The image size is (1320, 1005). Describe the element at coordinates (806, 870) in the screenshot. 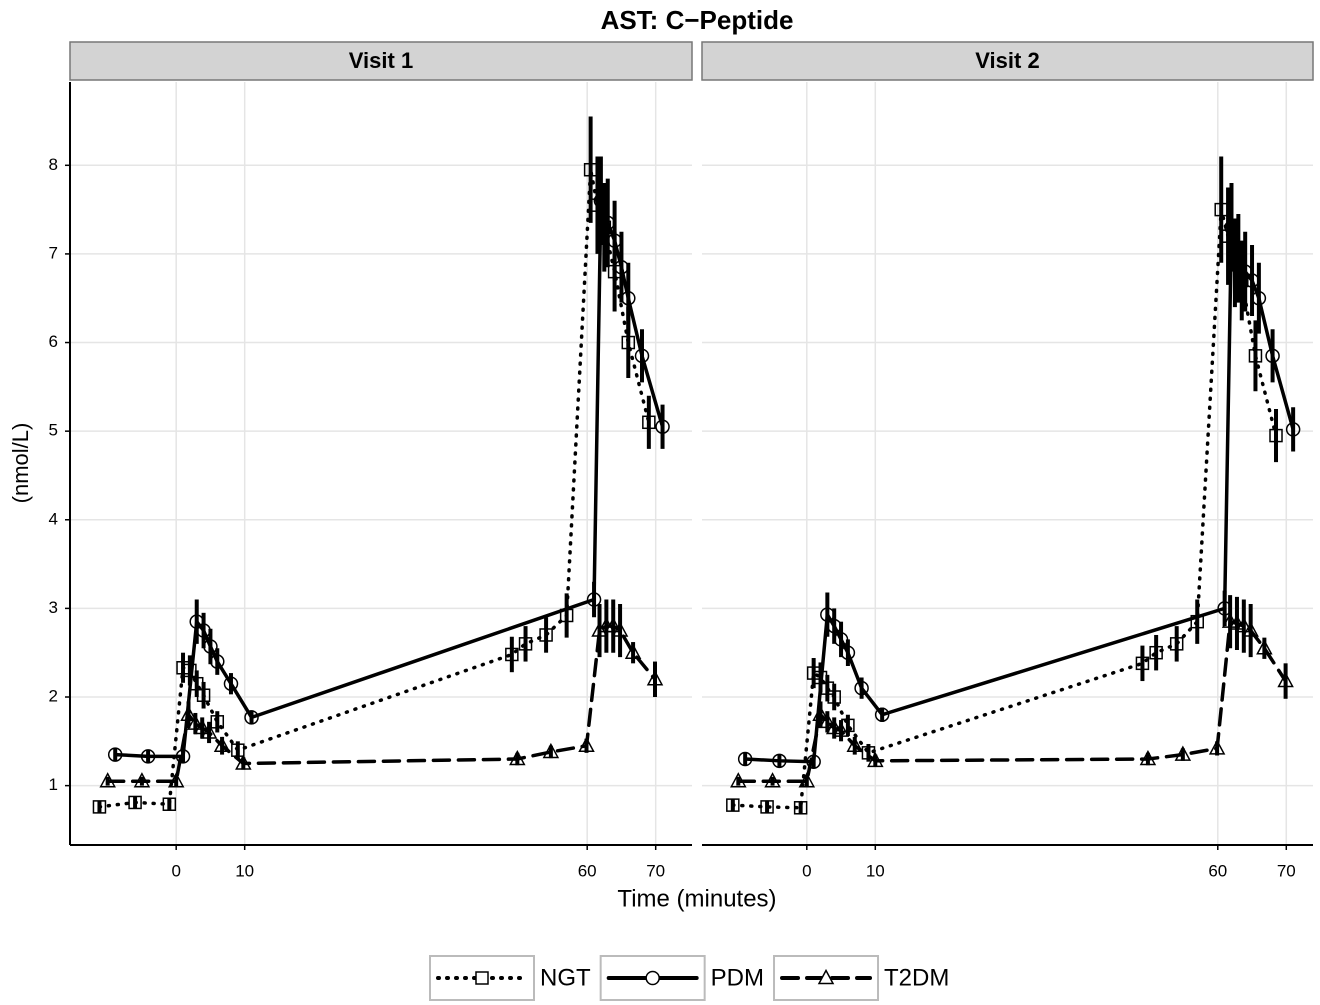

I see `x-tick-label: 0` at that location.